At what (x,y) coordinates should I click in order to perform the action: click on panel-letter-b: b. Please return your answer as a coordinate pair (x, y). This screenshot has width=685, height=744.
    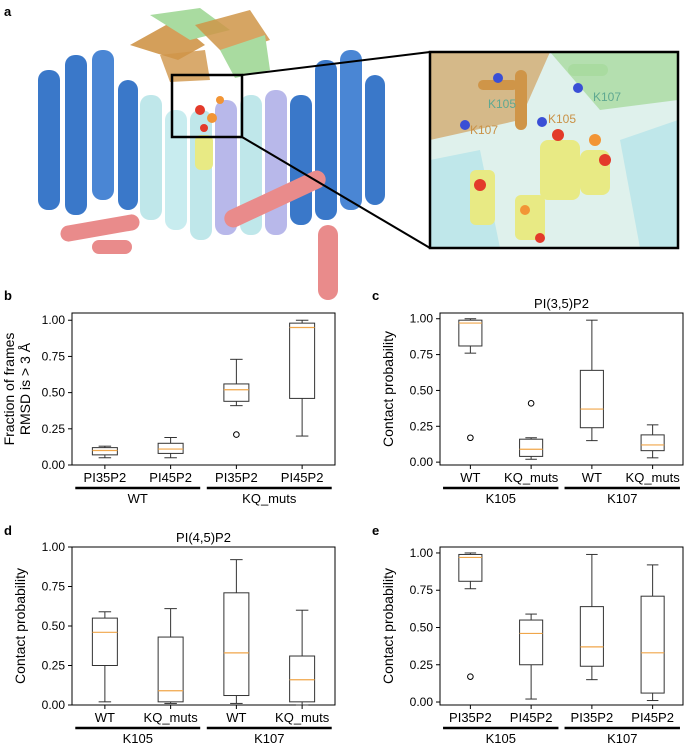
    Looking at the image, I should click on (8, 295).